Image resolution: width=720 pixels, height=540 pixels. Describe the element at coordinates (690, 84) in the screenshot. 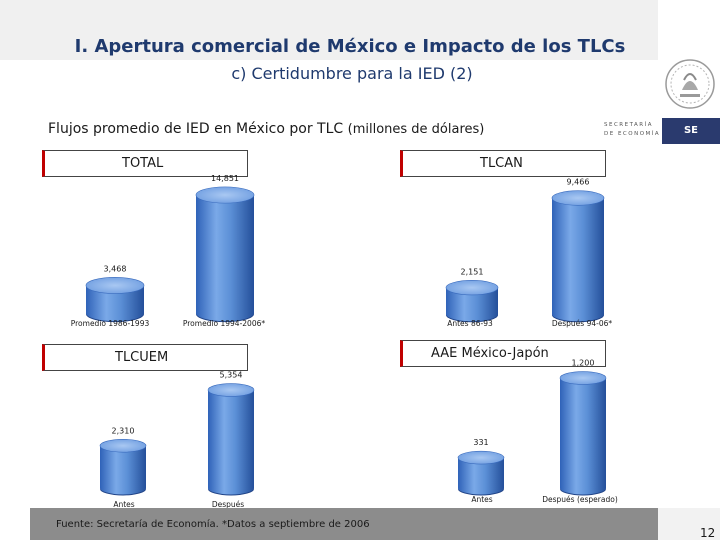

I see `mexico-emblem-icon` at that location.